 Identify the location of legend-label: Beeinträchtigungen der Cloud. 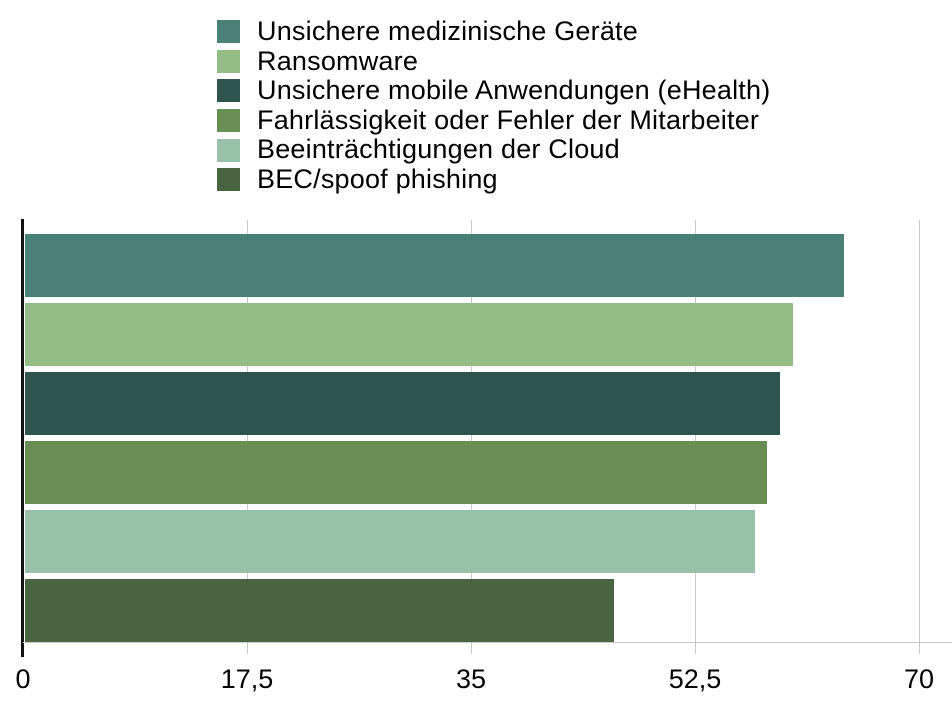
(438, 149).